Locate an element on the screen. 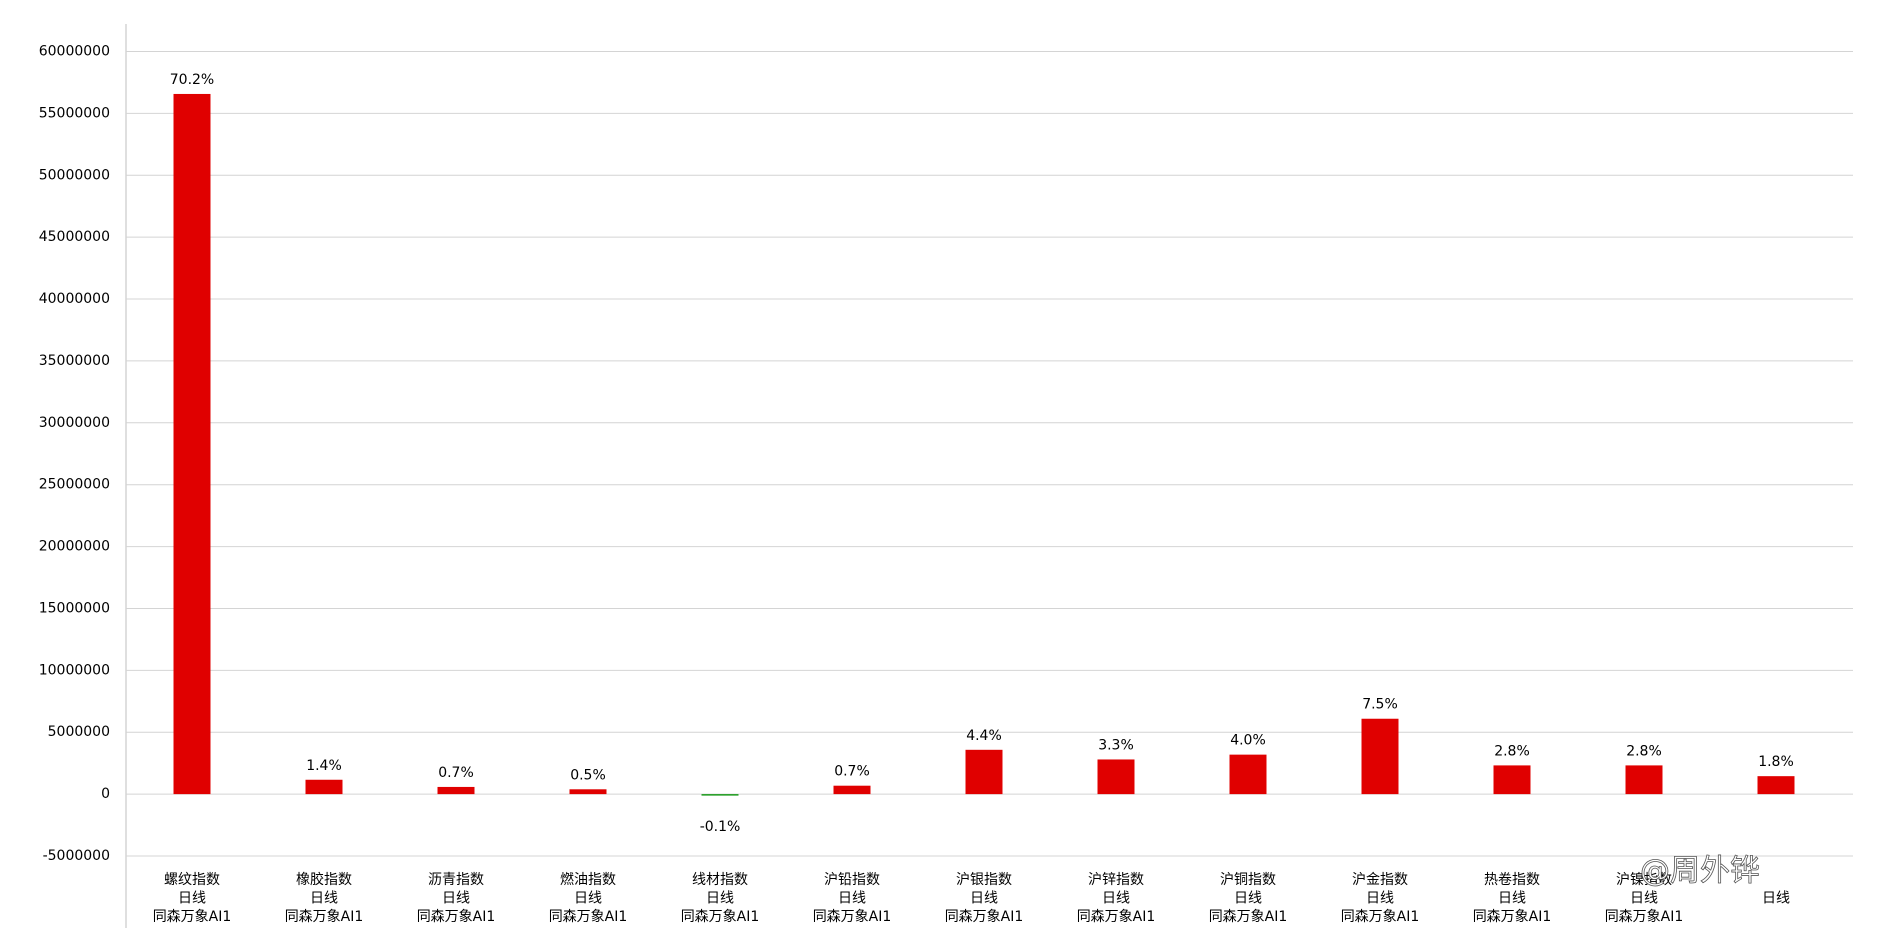 The width and height of the screenshot is (1878, 928). x-tick-label: 线材指数 is located at coordinates (720, 880).